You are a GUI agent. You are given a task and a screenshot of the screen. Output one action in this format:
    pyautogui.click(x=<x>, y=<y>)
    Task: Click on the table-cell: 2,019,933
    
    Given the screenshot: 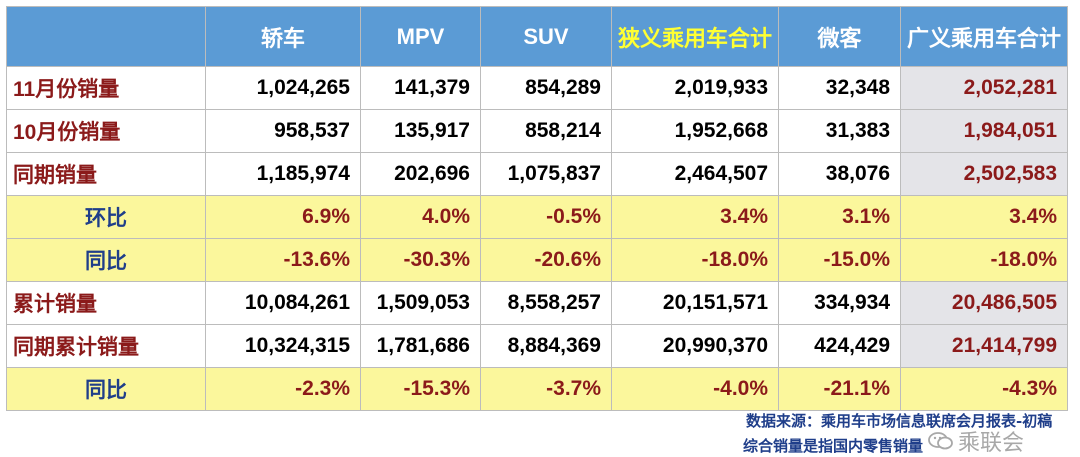 What is the action you would take?
    pyautogui.click(x=695, y=88)
    